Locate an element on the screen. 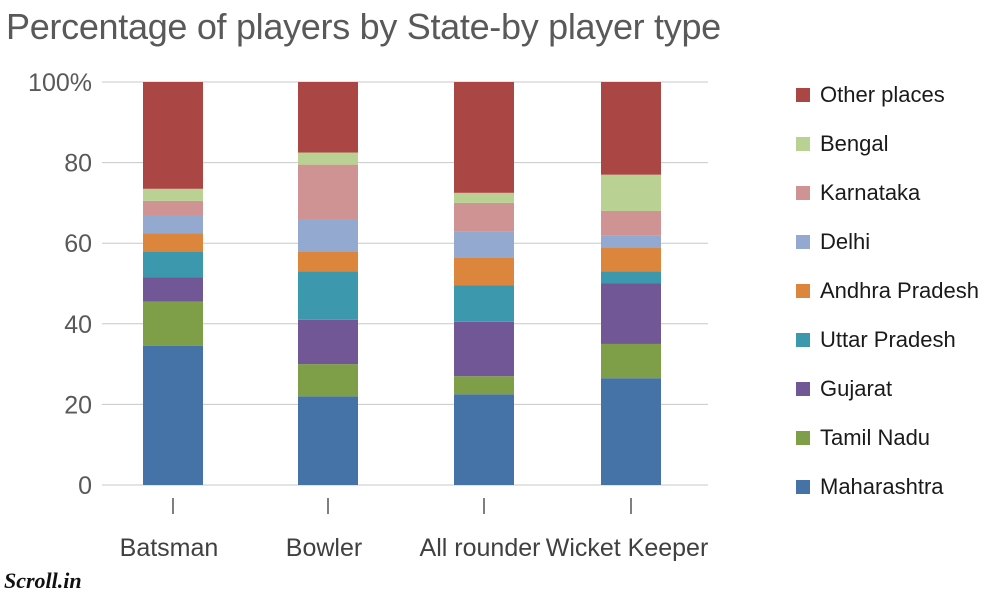 The image size is (1000, 601). y-tick-label: 80 is located at coordinates (78, 164).